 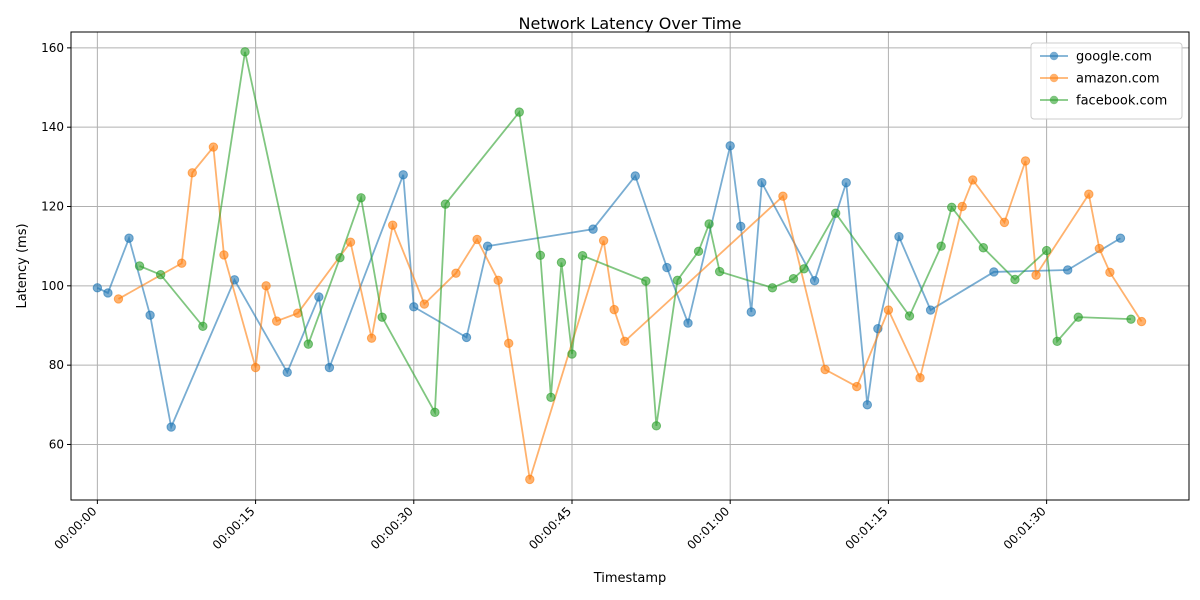 I want to click on legend: google.com amazon.com facebook.com, so click(x=1106, y=81).